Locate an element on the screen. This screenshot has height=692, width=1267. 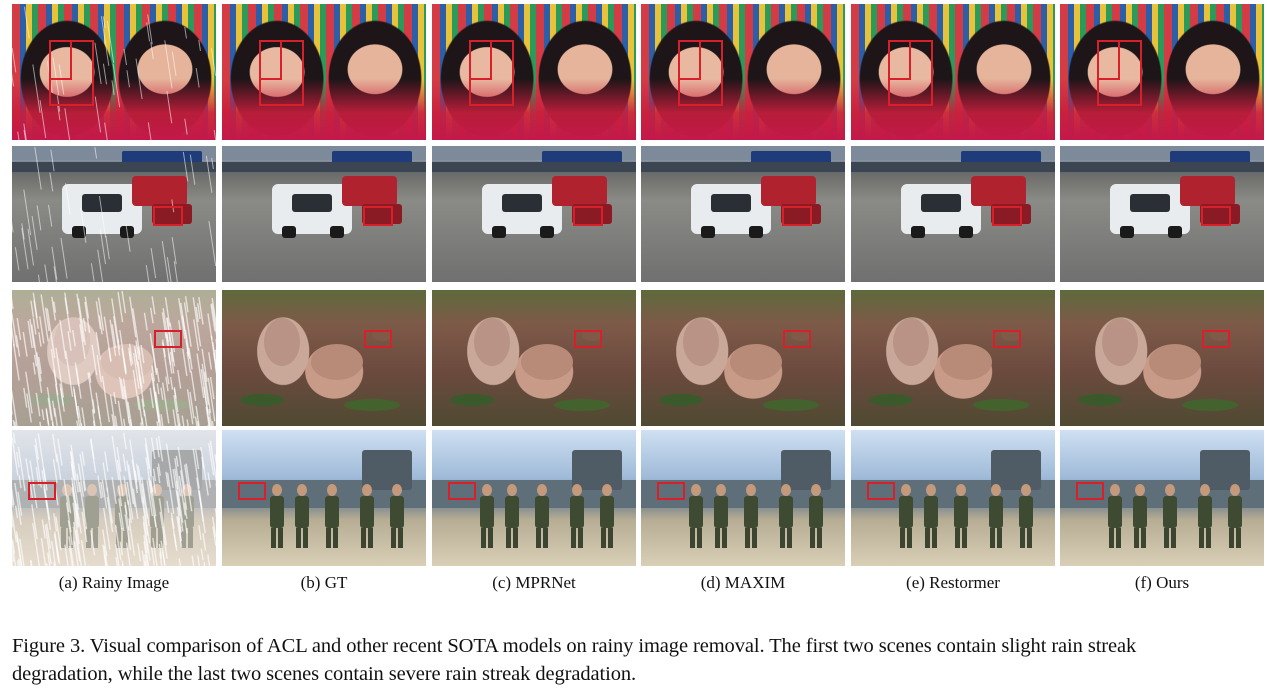
image-row2-col1 is located at coordinates (114, 214).